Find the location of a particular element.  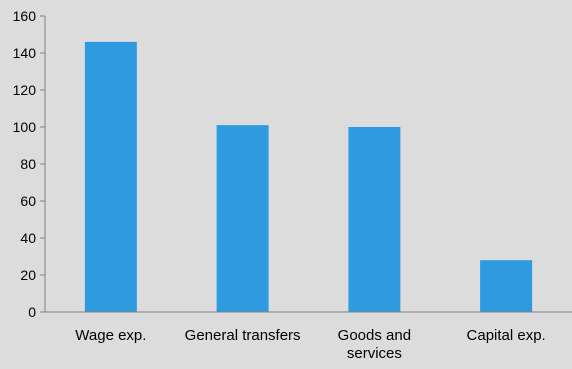

x-category-label-line: General transfers is located at coordinates (243, 335).